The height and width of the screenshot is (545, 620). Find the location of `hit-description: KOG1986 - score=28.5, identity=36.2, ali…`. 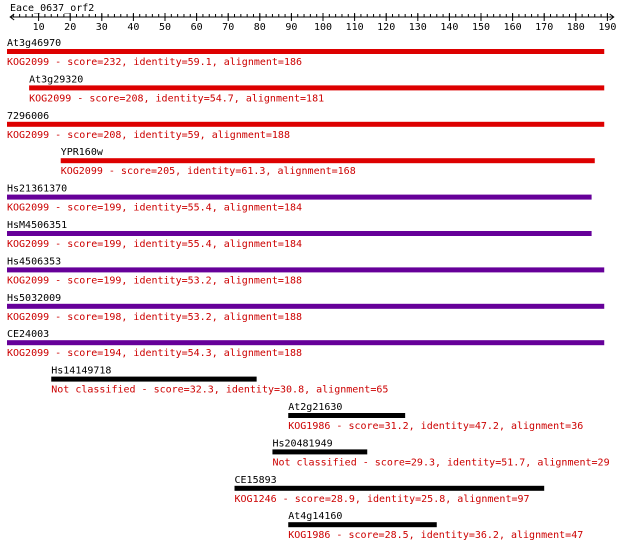

hit-description: KOG1986 - score=28.5, identity=36.2, ali… is located at coordinates (435, 535).